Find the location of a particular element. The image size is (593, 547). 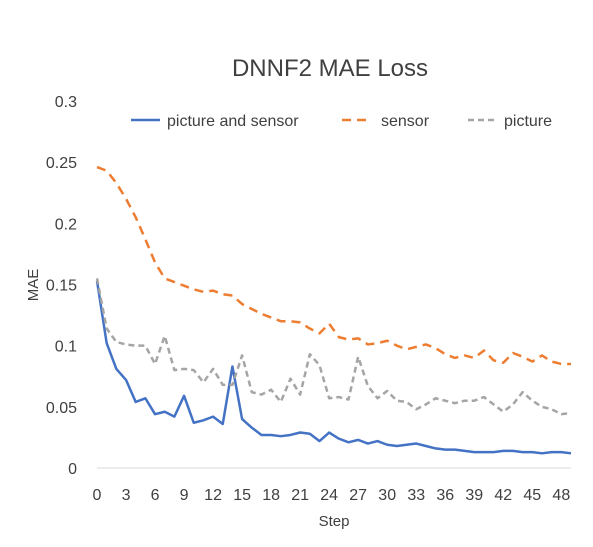

legend-item-sensor: sensor is located at coordinates (386, 121).